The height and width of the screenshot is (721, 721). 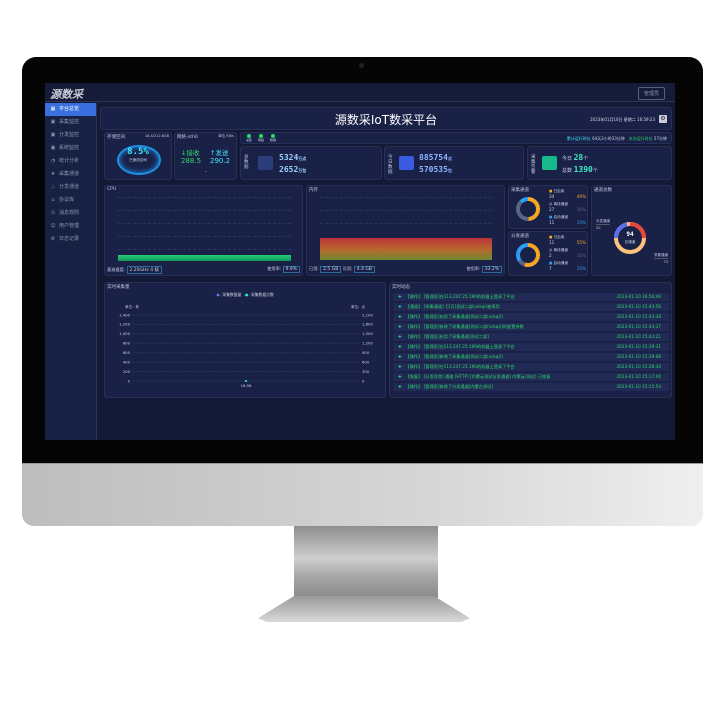 What do you see at coordinates (575, 157) in the screenshot?
I see `alarm-today: 今日 28个` at bounding box center [575, 157].